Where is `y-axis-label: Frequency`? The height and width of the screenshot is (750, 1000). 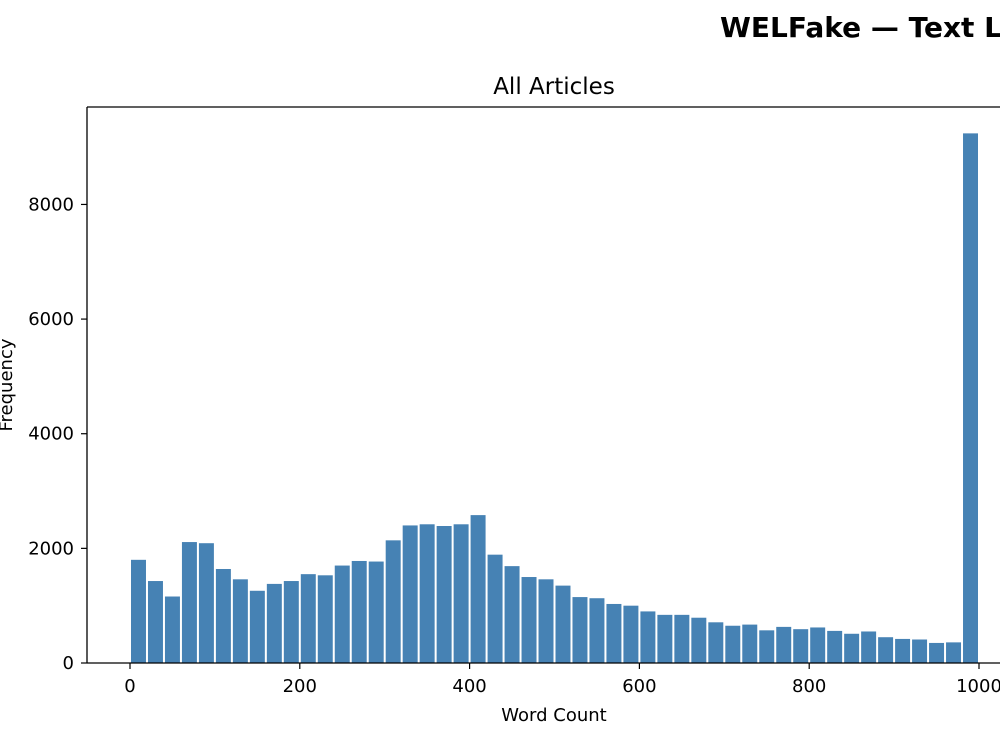
y-axis-label: Frequency is located at coordinates (8, 384).